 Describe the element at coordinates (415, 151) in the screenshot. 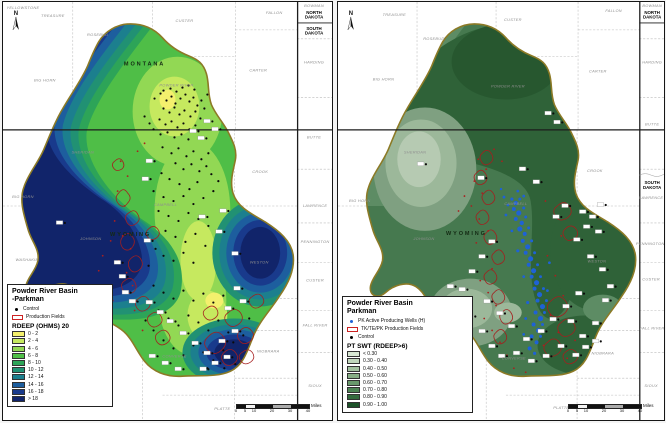

I see `county-label: SHERIDAN` at that location.